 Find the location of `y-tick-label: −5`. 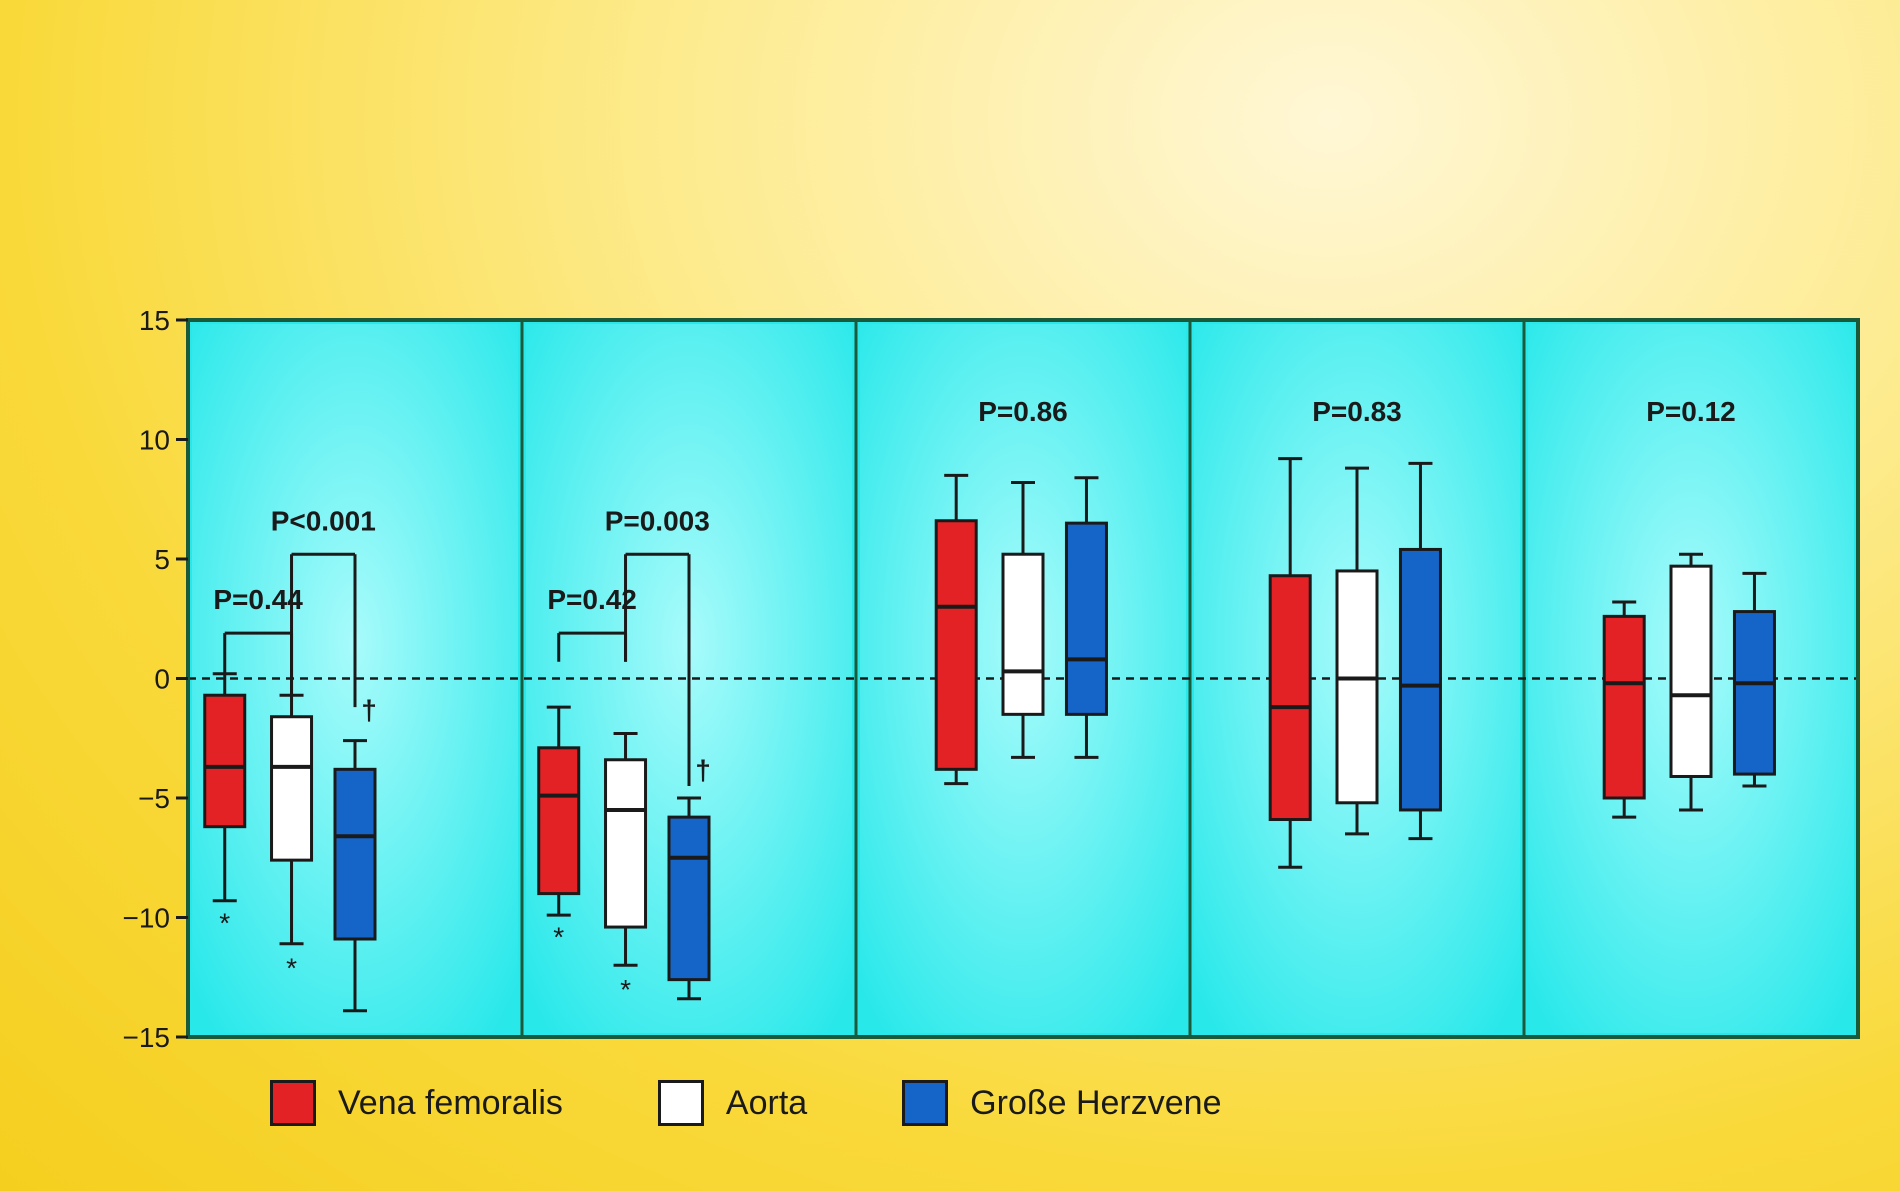

y-tick-label: −5 is located at coordinates (154, 798).